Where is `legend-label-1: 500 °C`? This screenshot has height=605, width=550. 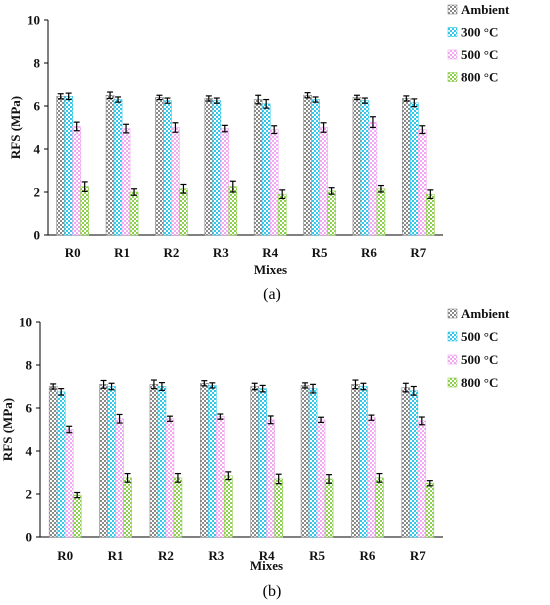 legend-label-1: 500 °C is located at coordinates (479, 336).